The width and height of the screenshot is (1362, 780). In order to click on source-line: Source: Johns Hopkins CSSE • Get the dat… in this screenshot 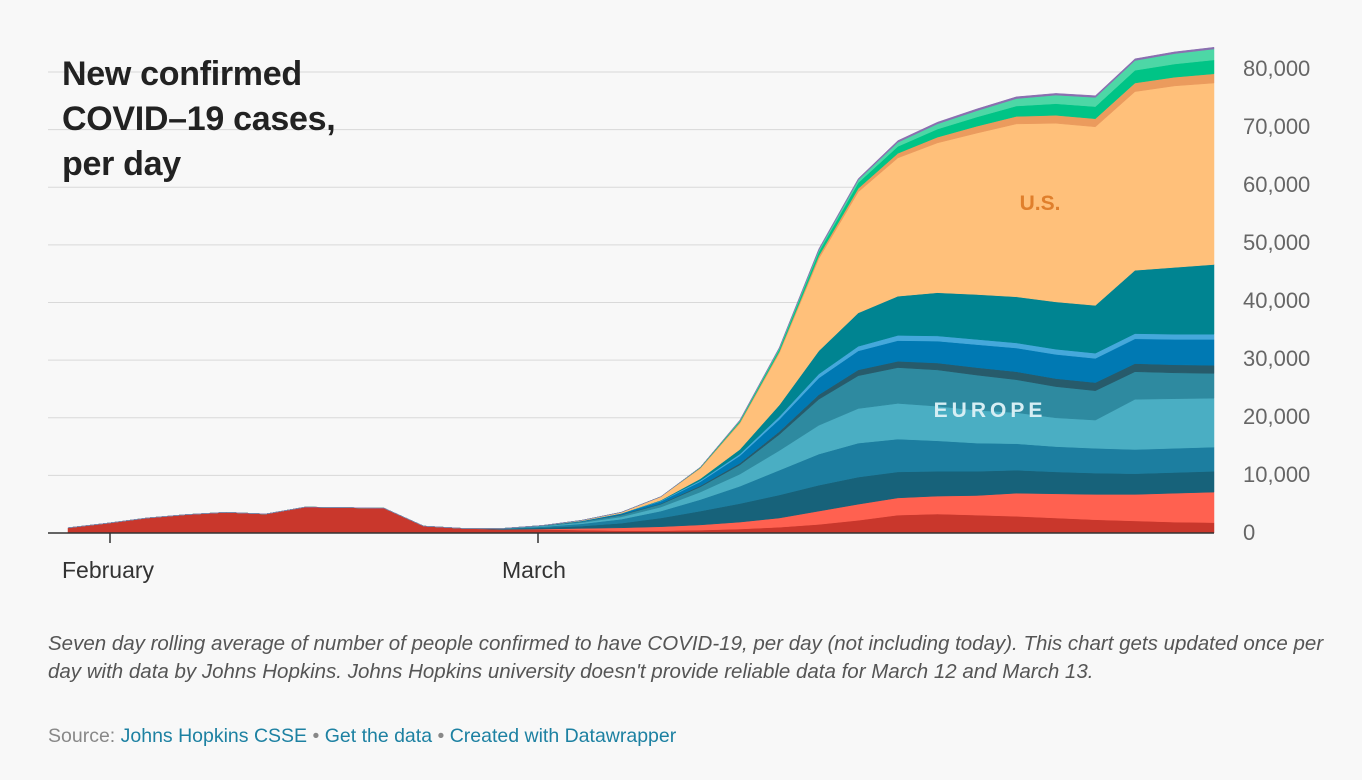, I will do `click(362, 736)`.